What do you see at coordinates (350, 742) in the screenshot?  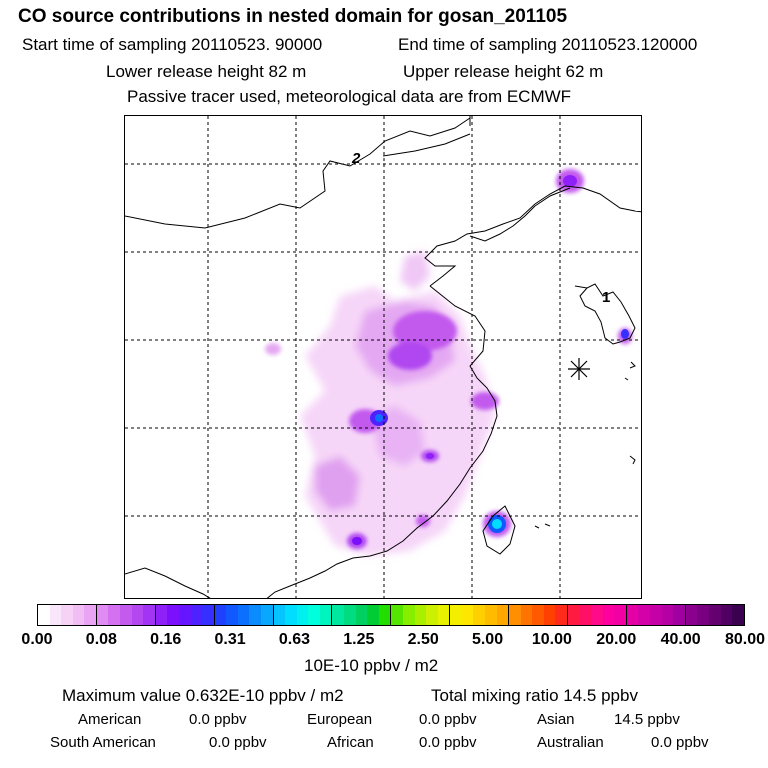 I see `region-african-label: African` at bounding box center [350, 742].